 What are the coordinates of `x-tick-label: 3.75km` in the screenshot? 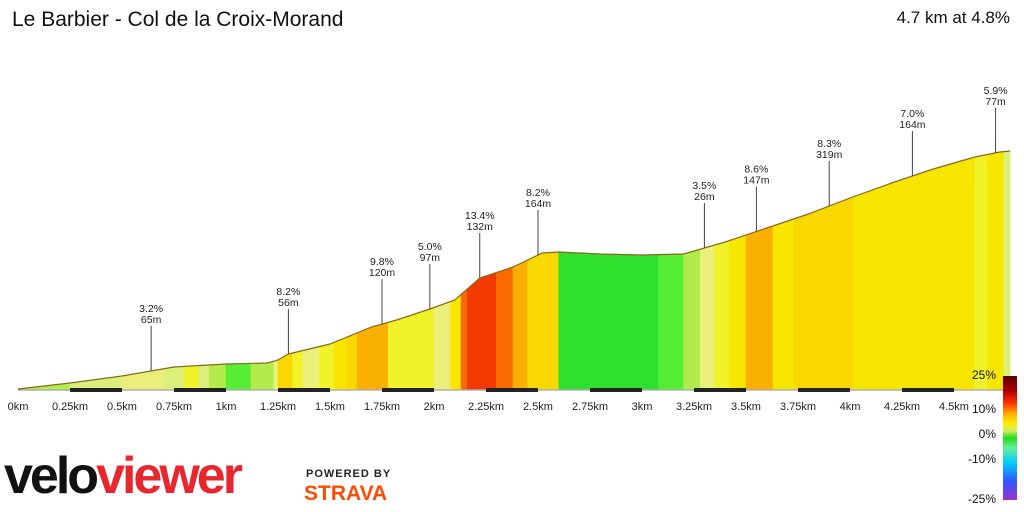 It's located at (798, 407).